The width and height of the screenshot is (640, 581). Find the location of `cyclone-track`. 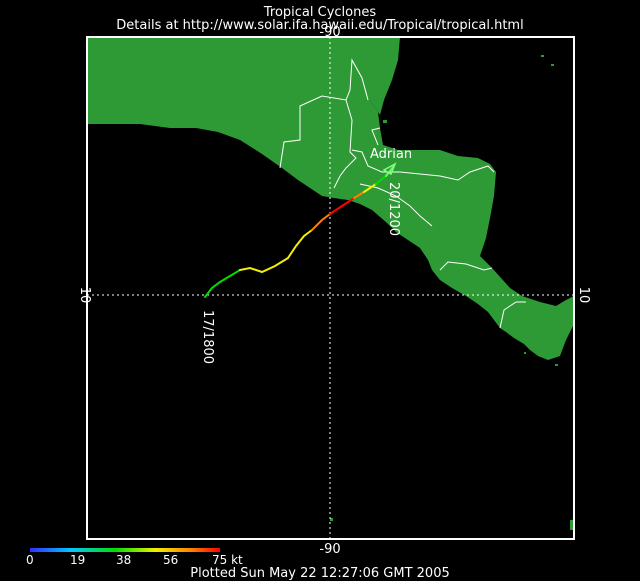

cyclone-track is located at coordinates (299, 232).